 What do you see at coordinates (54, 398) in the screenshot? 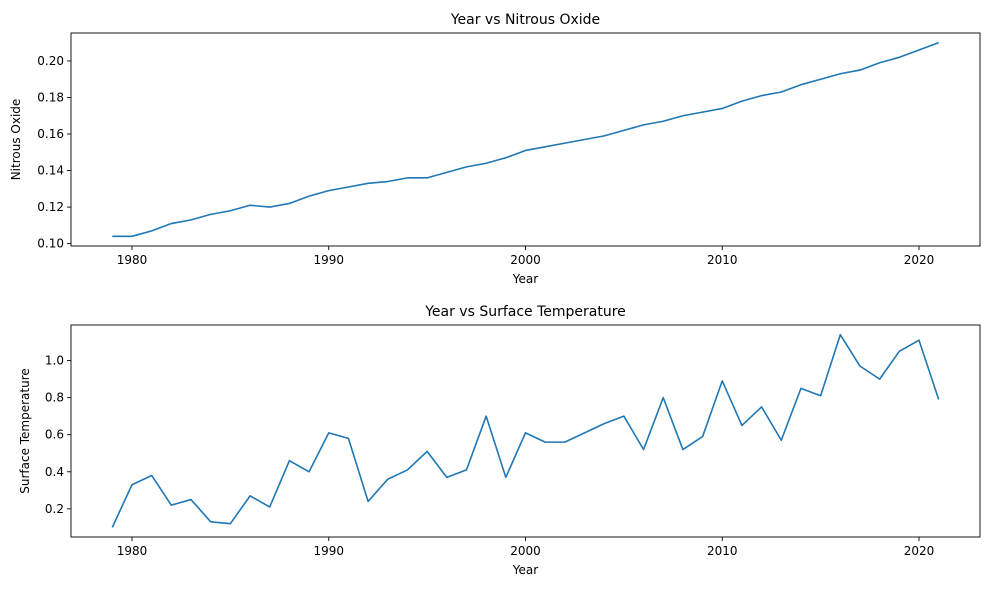
I see `y-tick-label: 0.8` at bounding box center [54, 398].